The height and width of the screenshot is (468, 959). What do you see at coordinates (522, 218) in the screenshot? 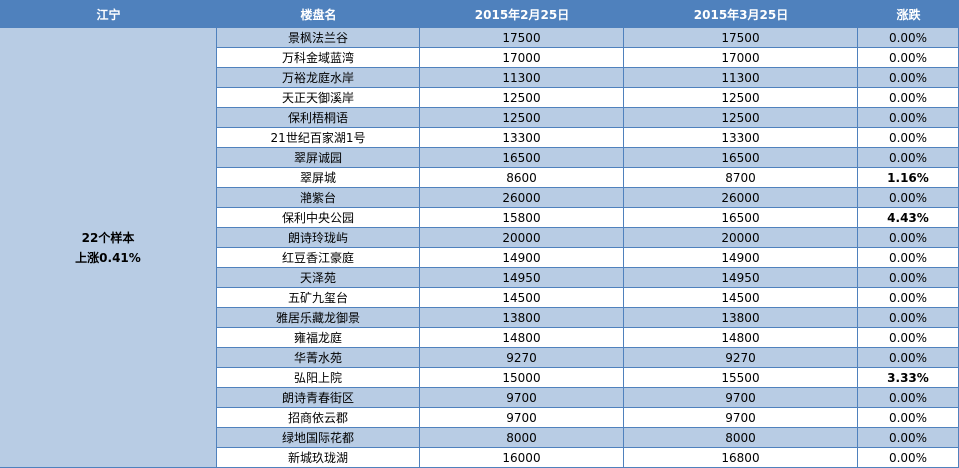
I see `price-feb-cell: 15800` at bounding box center [522, 218].